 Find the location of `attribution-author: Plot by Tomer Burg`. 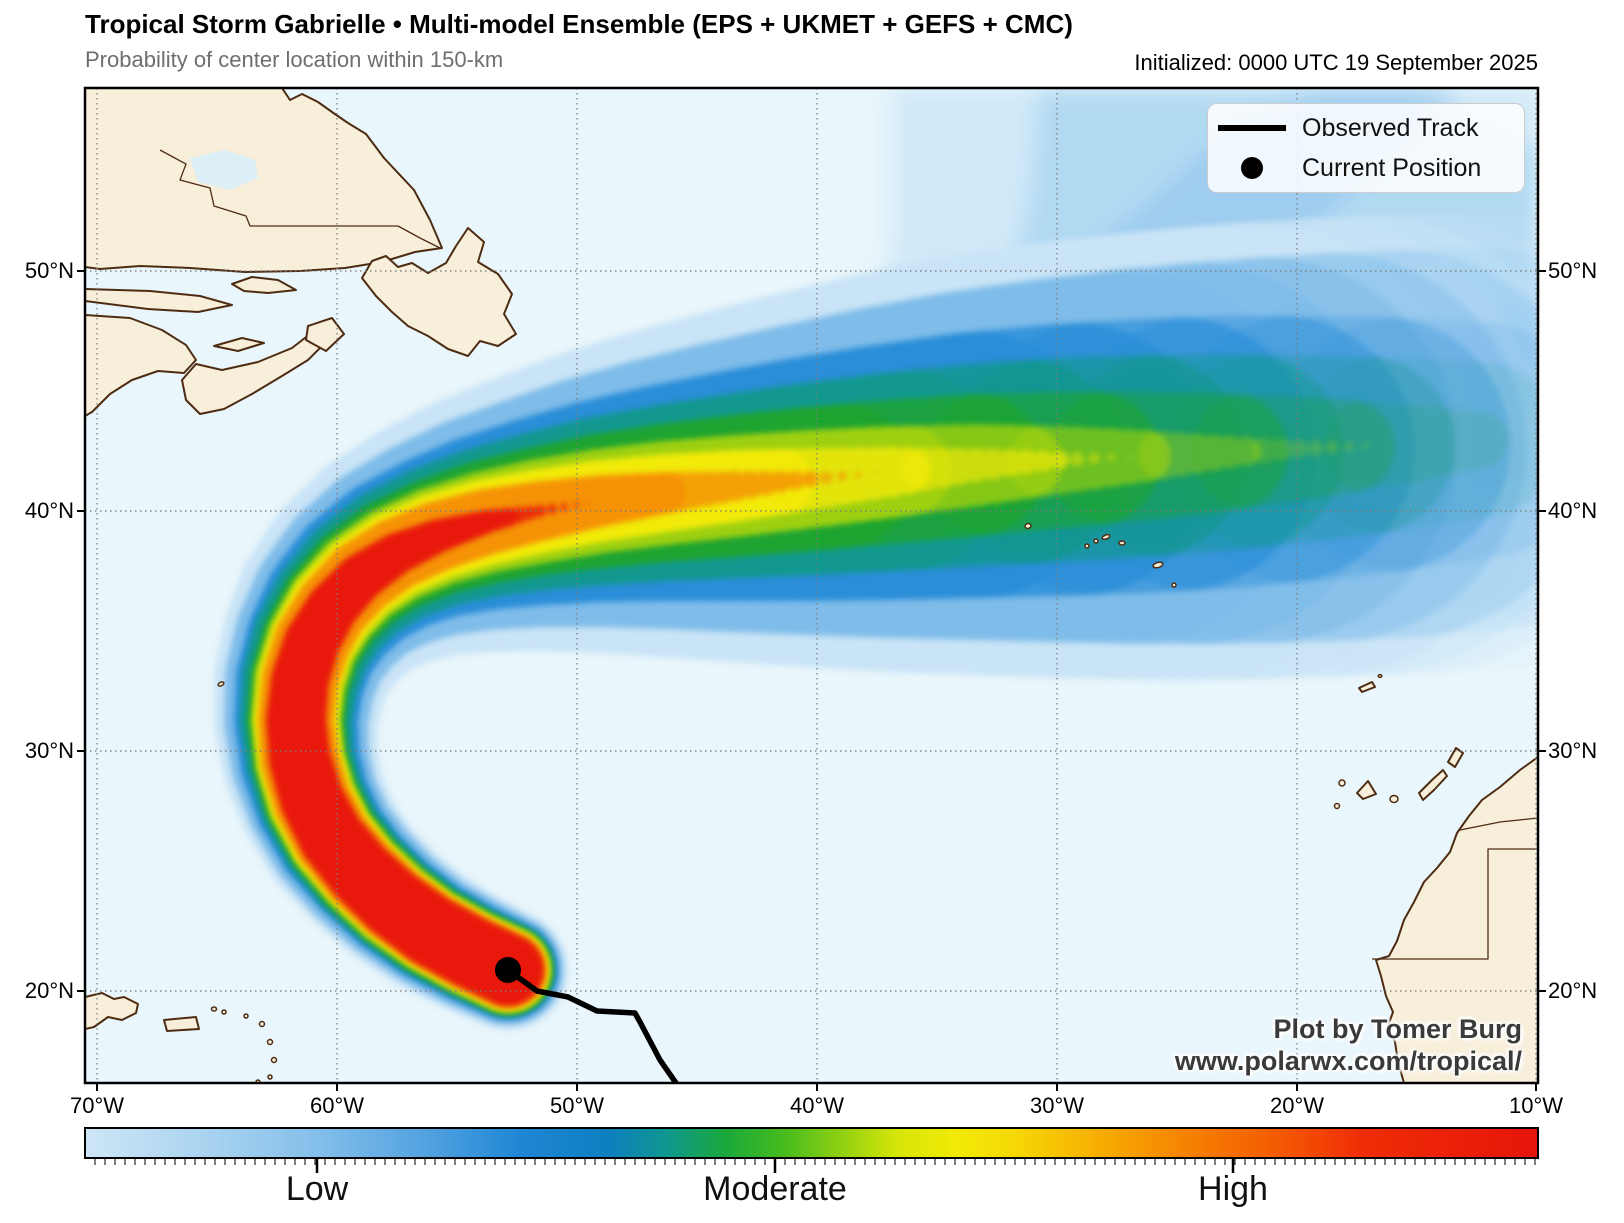

attribution-author: Plot by Tomer Burg is located at coordinates (1397, 1029).